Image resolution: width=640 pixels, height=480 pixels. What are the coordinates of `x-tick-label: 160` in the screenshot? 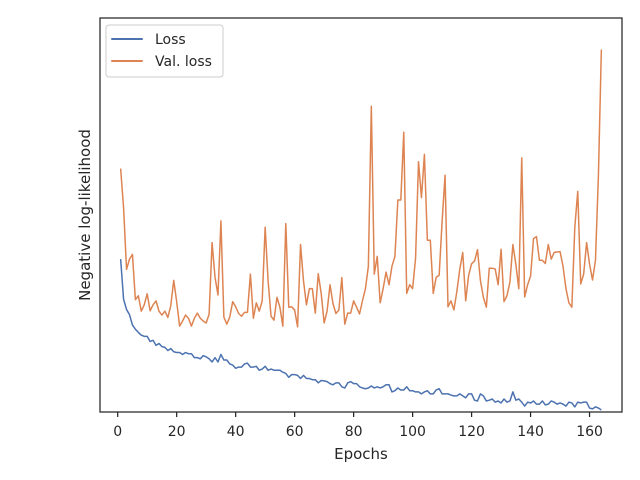 It's located at (589, 432).